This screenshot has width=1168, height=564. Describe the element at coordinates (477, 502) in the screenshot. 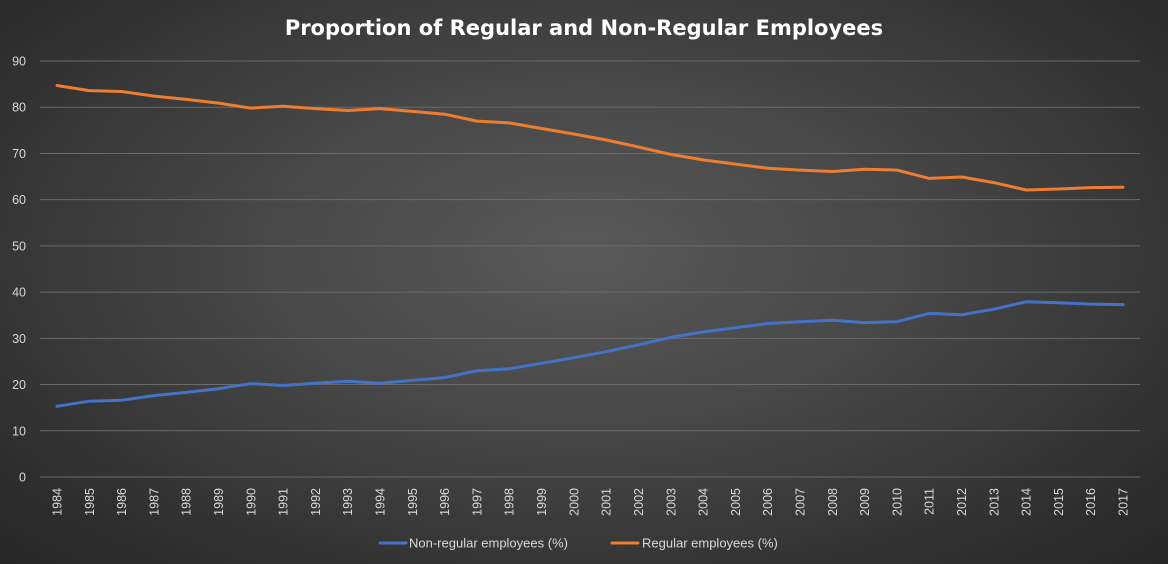

I see `x-tick-label: 1997` at that location.